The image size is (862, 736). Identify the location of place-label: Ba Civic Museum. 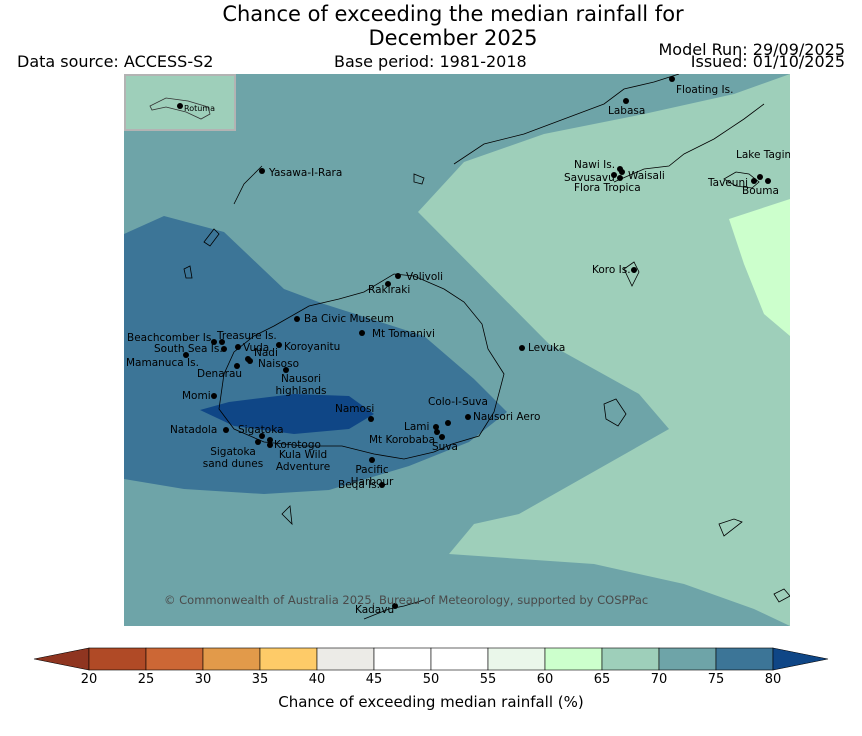
(349, 319).